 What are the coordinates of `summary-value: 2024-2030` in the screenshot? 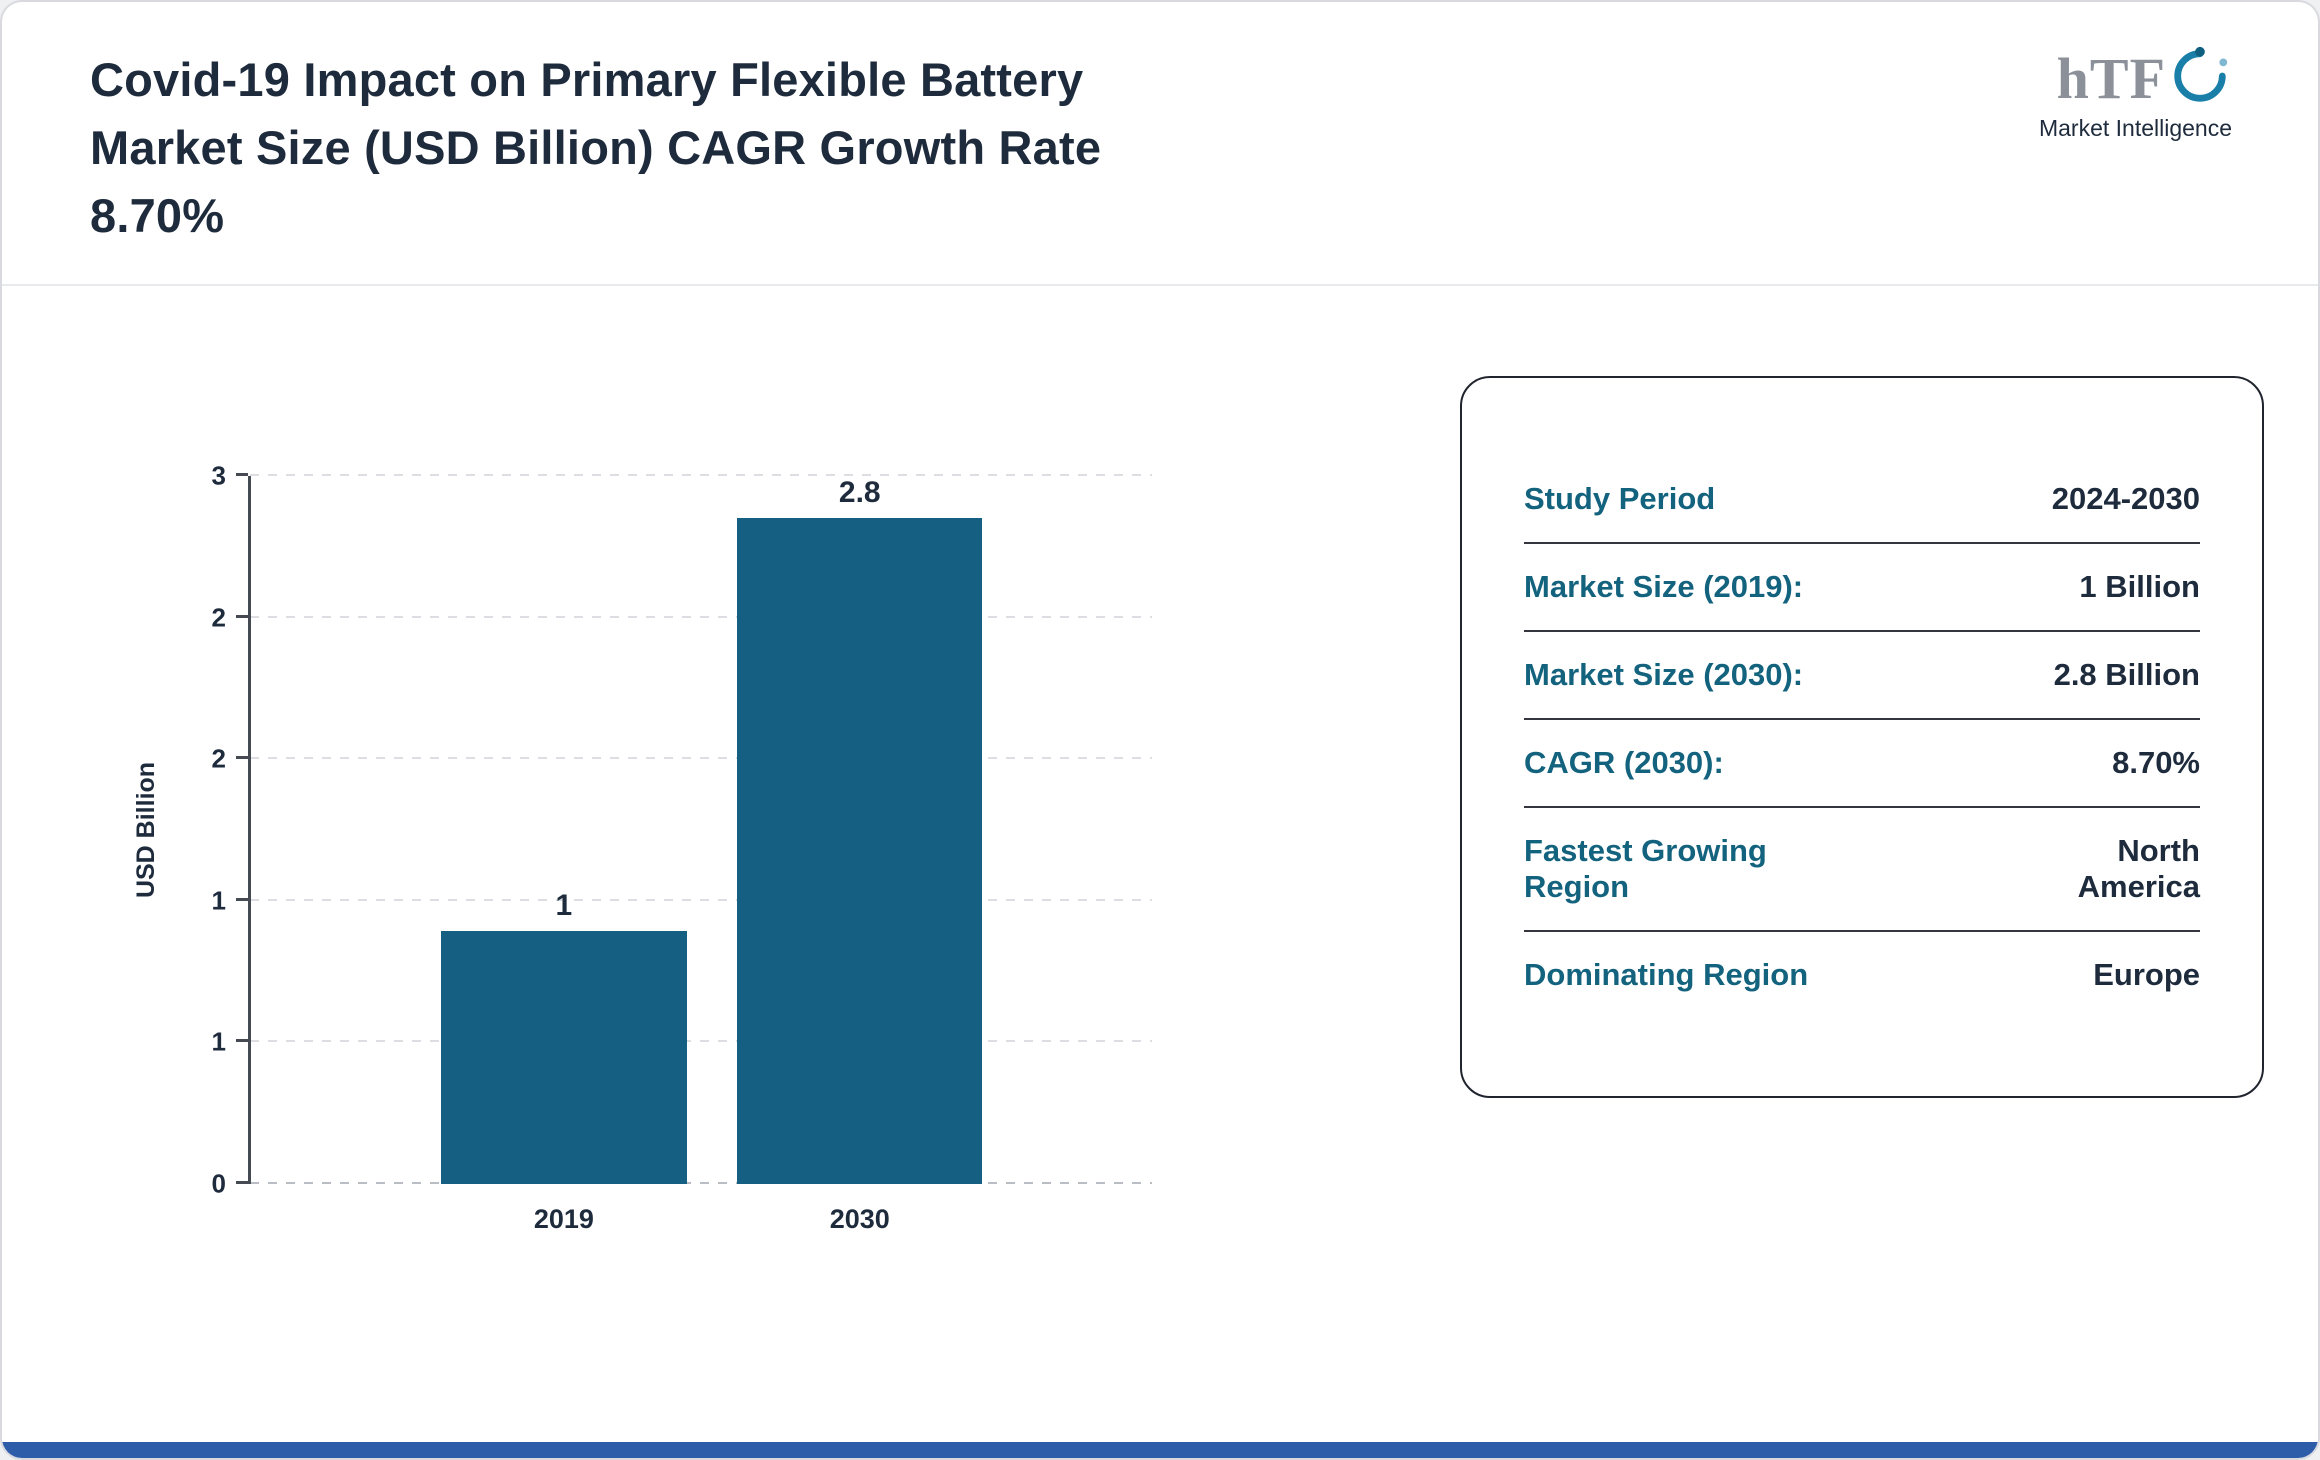 It's located at (2125, 498).